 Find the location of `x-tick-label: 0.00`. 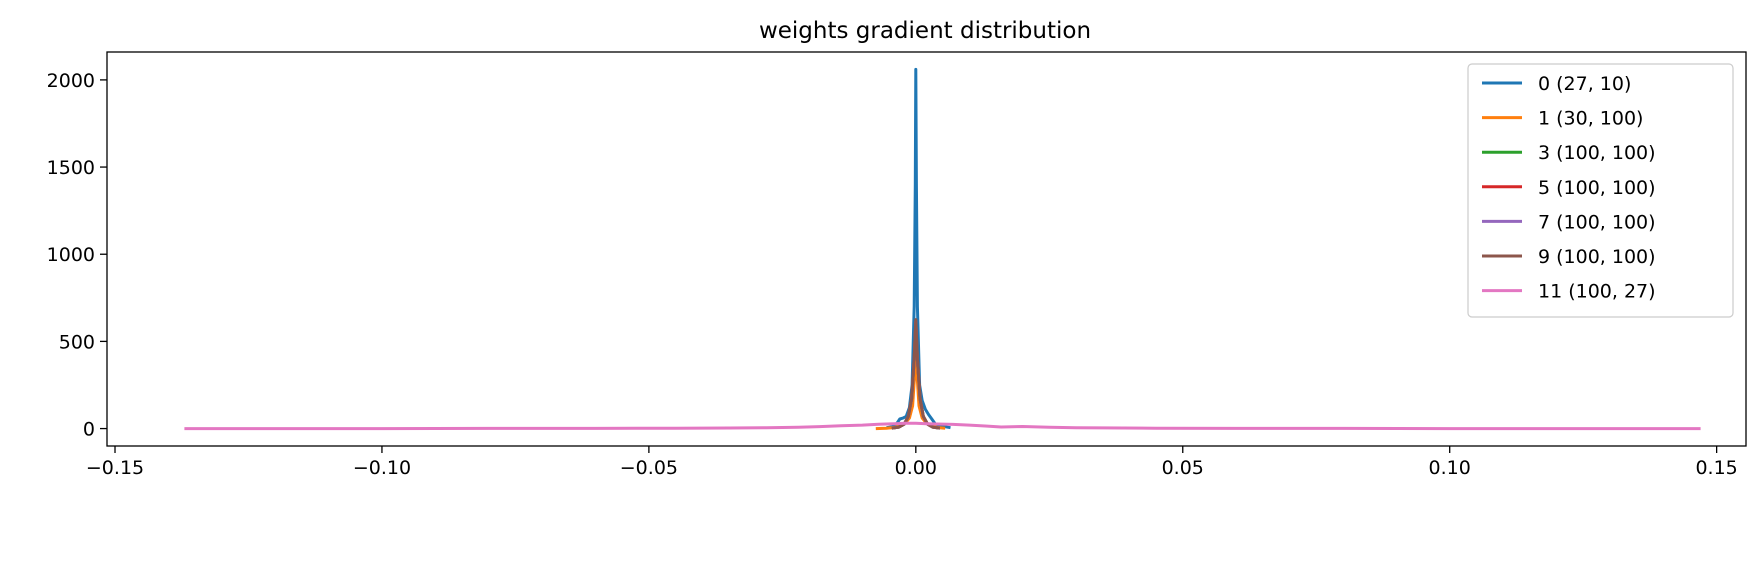

x-tick-label: 0.00 is located at coordinates (916, 468).